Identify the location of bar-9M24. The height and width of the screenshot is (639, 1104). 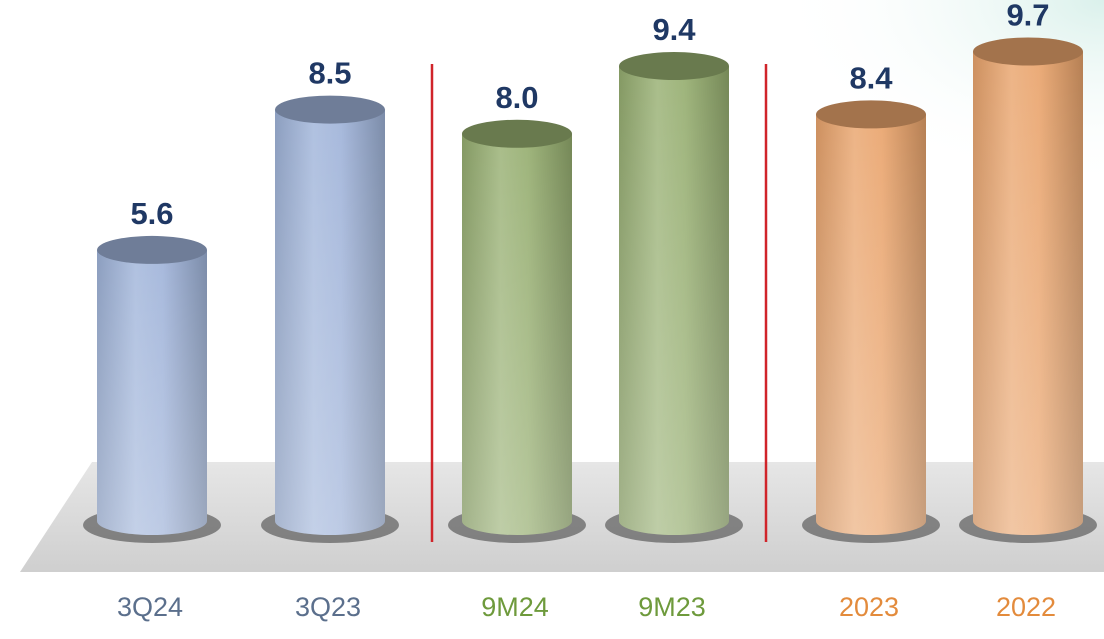
(517, 331).